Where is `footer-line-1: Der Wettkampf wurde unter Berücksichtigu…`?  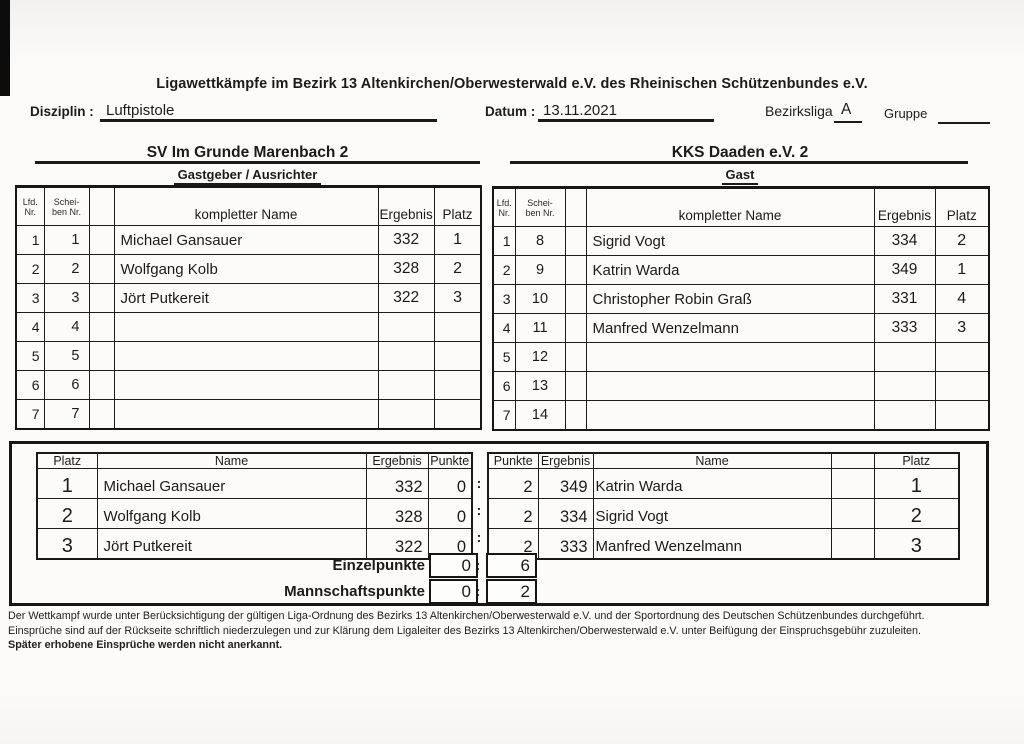 footer-line-1: Der Wettkampf wurde unter Berücksichtigu… is located at coordinates (466, 616).